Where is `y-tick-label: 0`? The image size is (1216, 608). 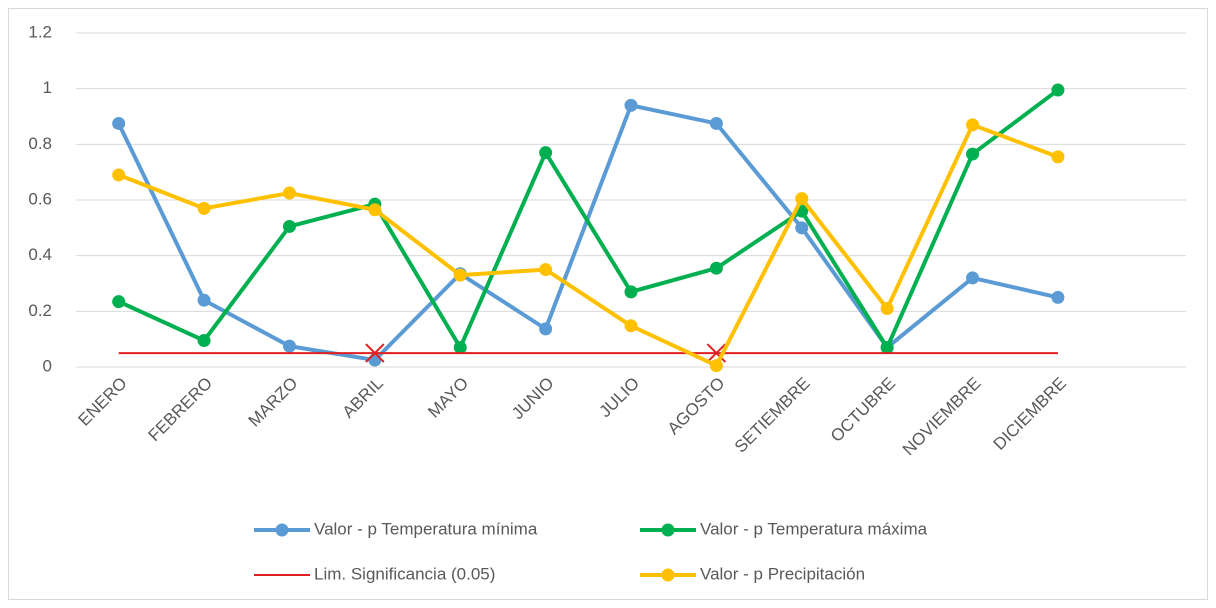 y-tick-label: 0 is located at coordinates (47, 365).